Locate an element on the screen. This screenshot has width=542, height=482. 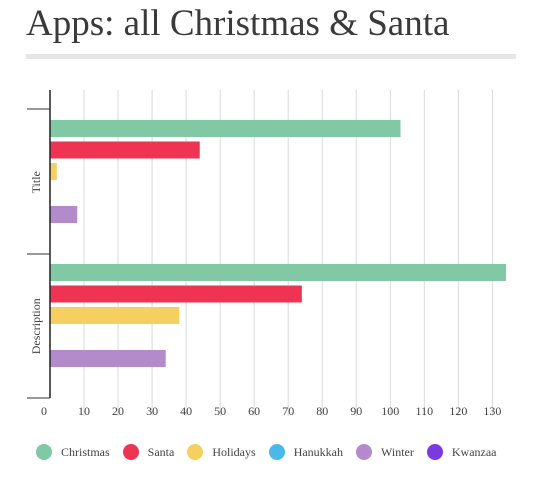
legend-item-holidays: Holidays is located at coordinates (221, 452).